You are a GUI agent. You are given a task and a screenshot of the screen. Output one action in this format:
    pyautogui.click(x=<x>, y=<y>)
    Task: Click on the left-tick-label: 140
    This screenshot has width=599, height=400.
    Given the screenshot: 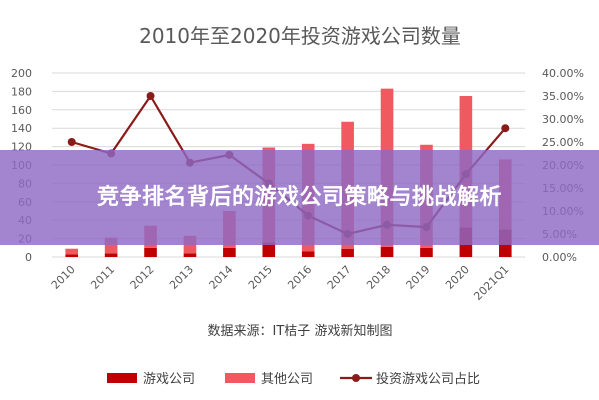 What is the action you would take?
    pyautogui.click(x=21, y=128)
    